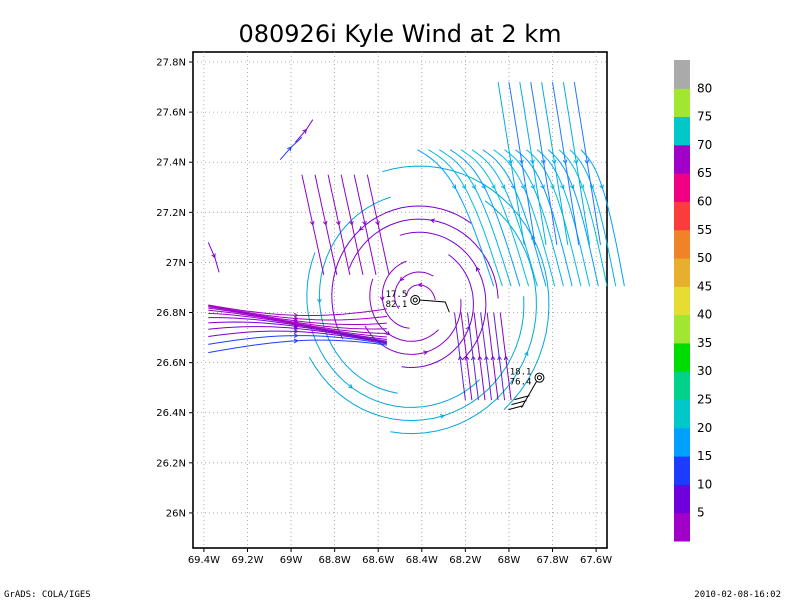  I want to click on y-tick-label: 26.4N, so click(171, 413).